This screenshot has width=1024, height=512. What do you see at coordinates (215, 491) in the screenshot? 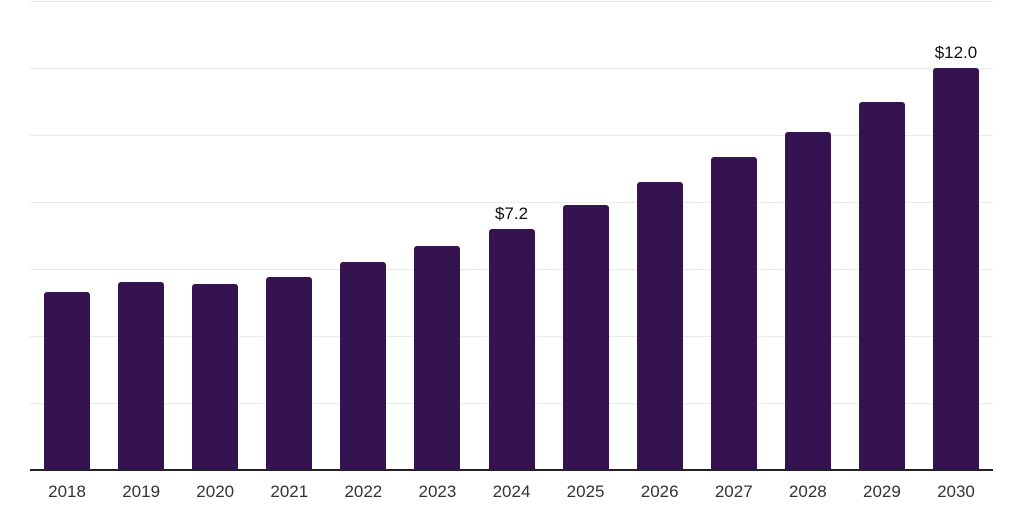
I see `x-tick-label-2020: 2020` at bounding box center [215, 491].